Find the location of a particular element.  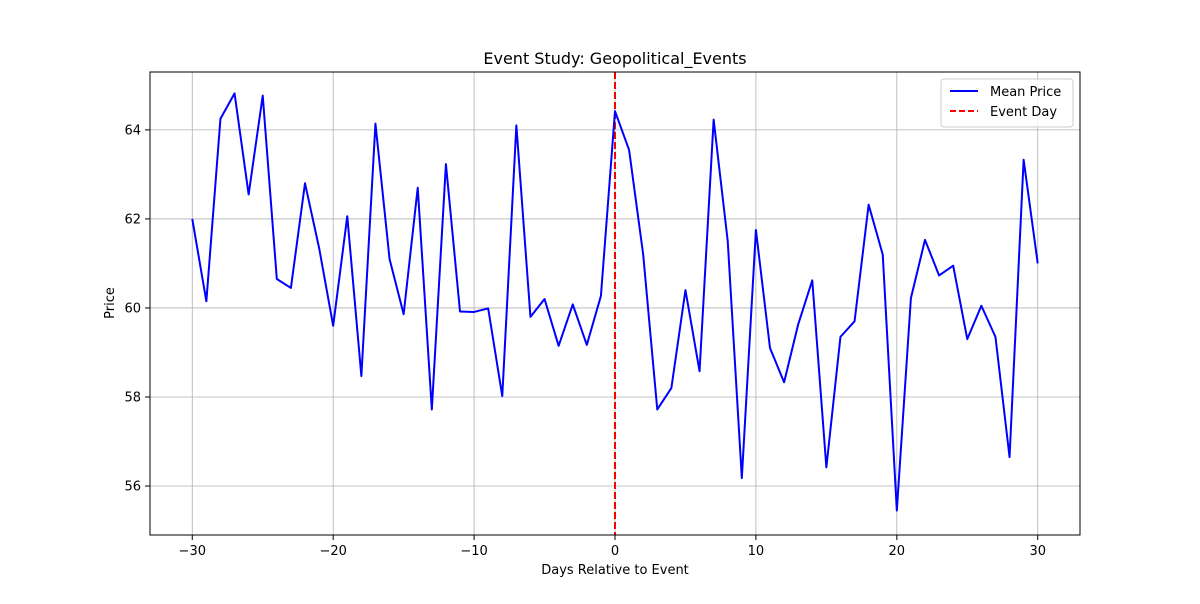

y-tick-label: 60 is located at coordinates (132, 308).